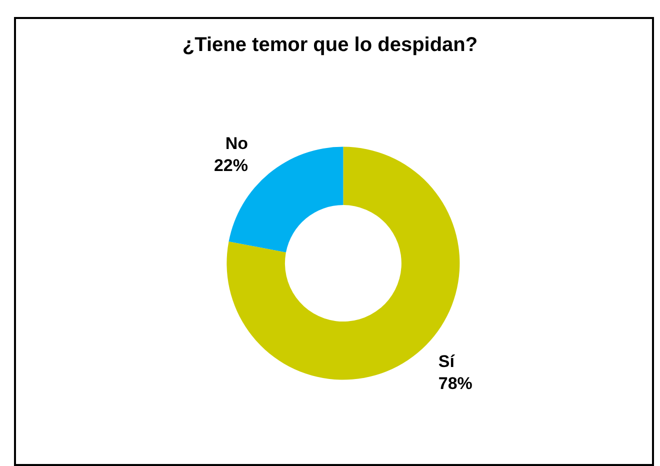 The image size is (660, 466). What do you see at coordinates (236, 143) in the screenshot?
I see `slice-label: No` at bounding box center [236, 143].